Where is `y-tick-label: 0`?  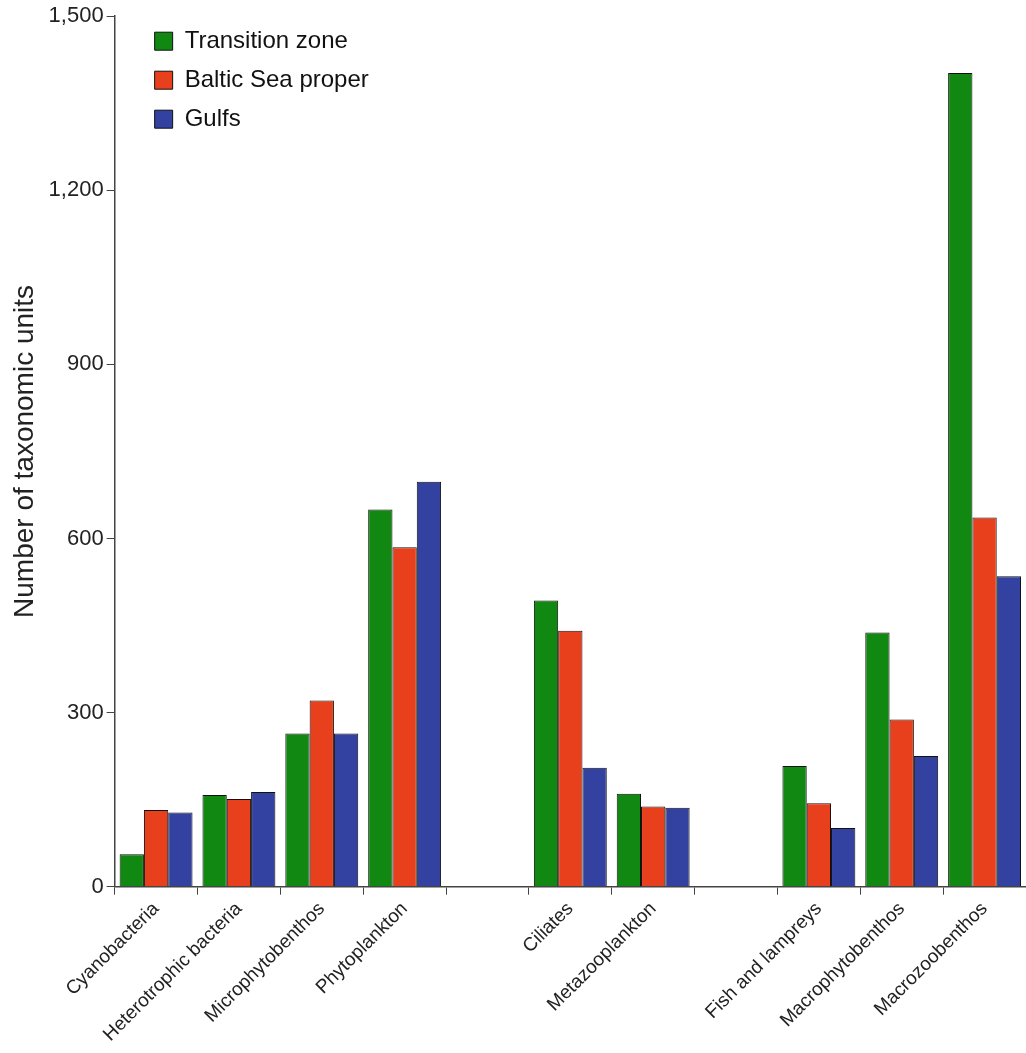 y-tick-label: 0 is located at coordinates (97, 885).